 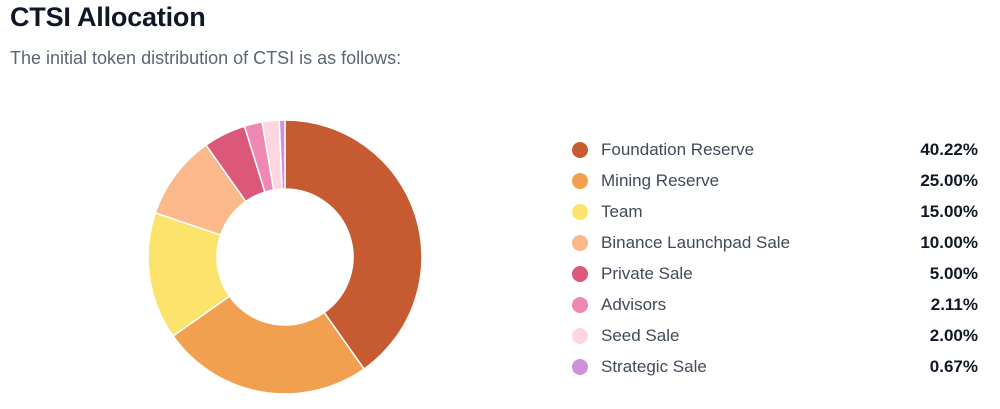 I want to click on donut-slice-mining-reserve, so click(x=269, y=345).